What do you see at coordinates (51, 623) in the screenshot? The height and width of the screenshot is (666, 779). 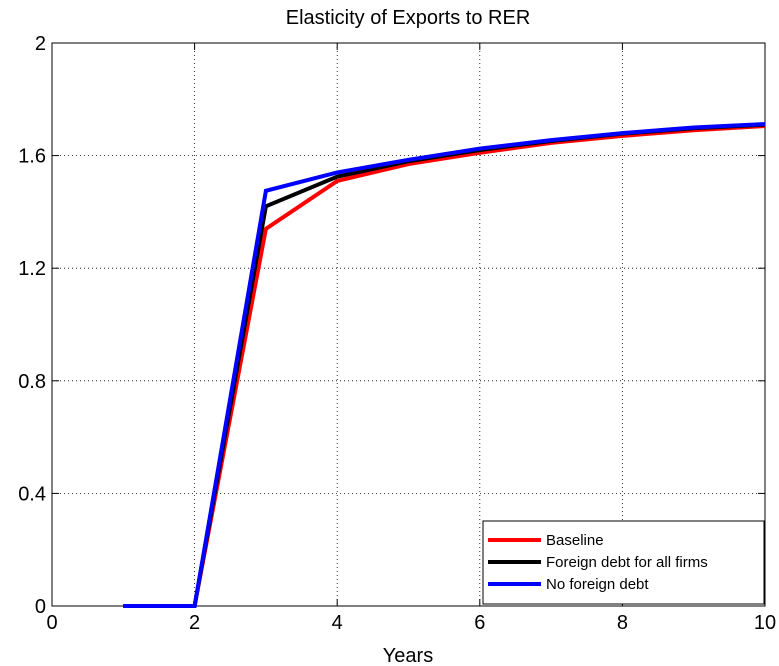 I see `x-tick-label: 0` at bounding box center [51, 623].